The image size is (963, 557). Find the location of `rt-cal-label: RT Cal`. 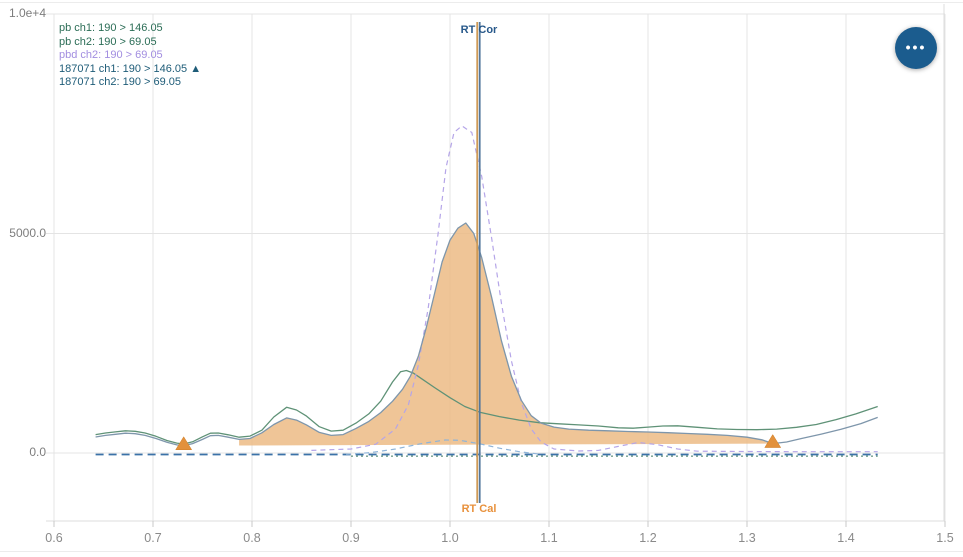

rt-cal-label: RT Cal is located at coordinates (479, 509).